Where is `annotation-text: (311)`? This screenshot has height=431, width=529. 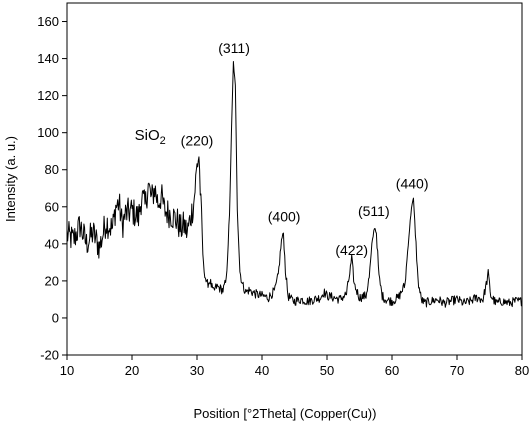 annotation-text: (311) is located at coordinates (234, 48).